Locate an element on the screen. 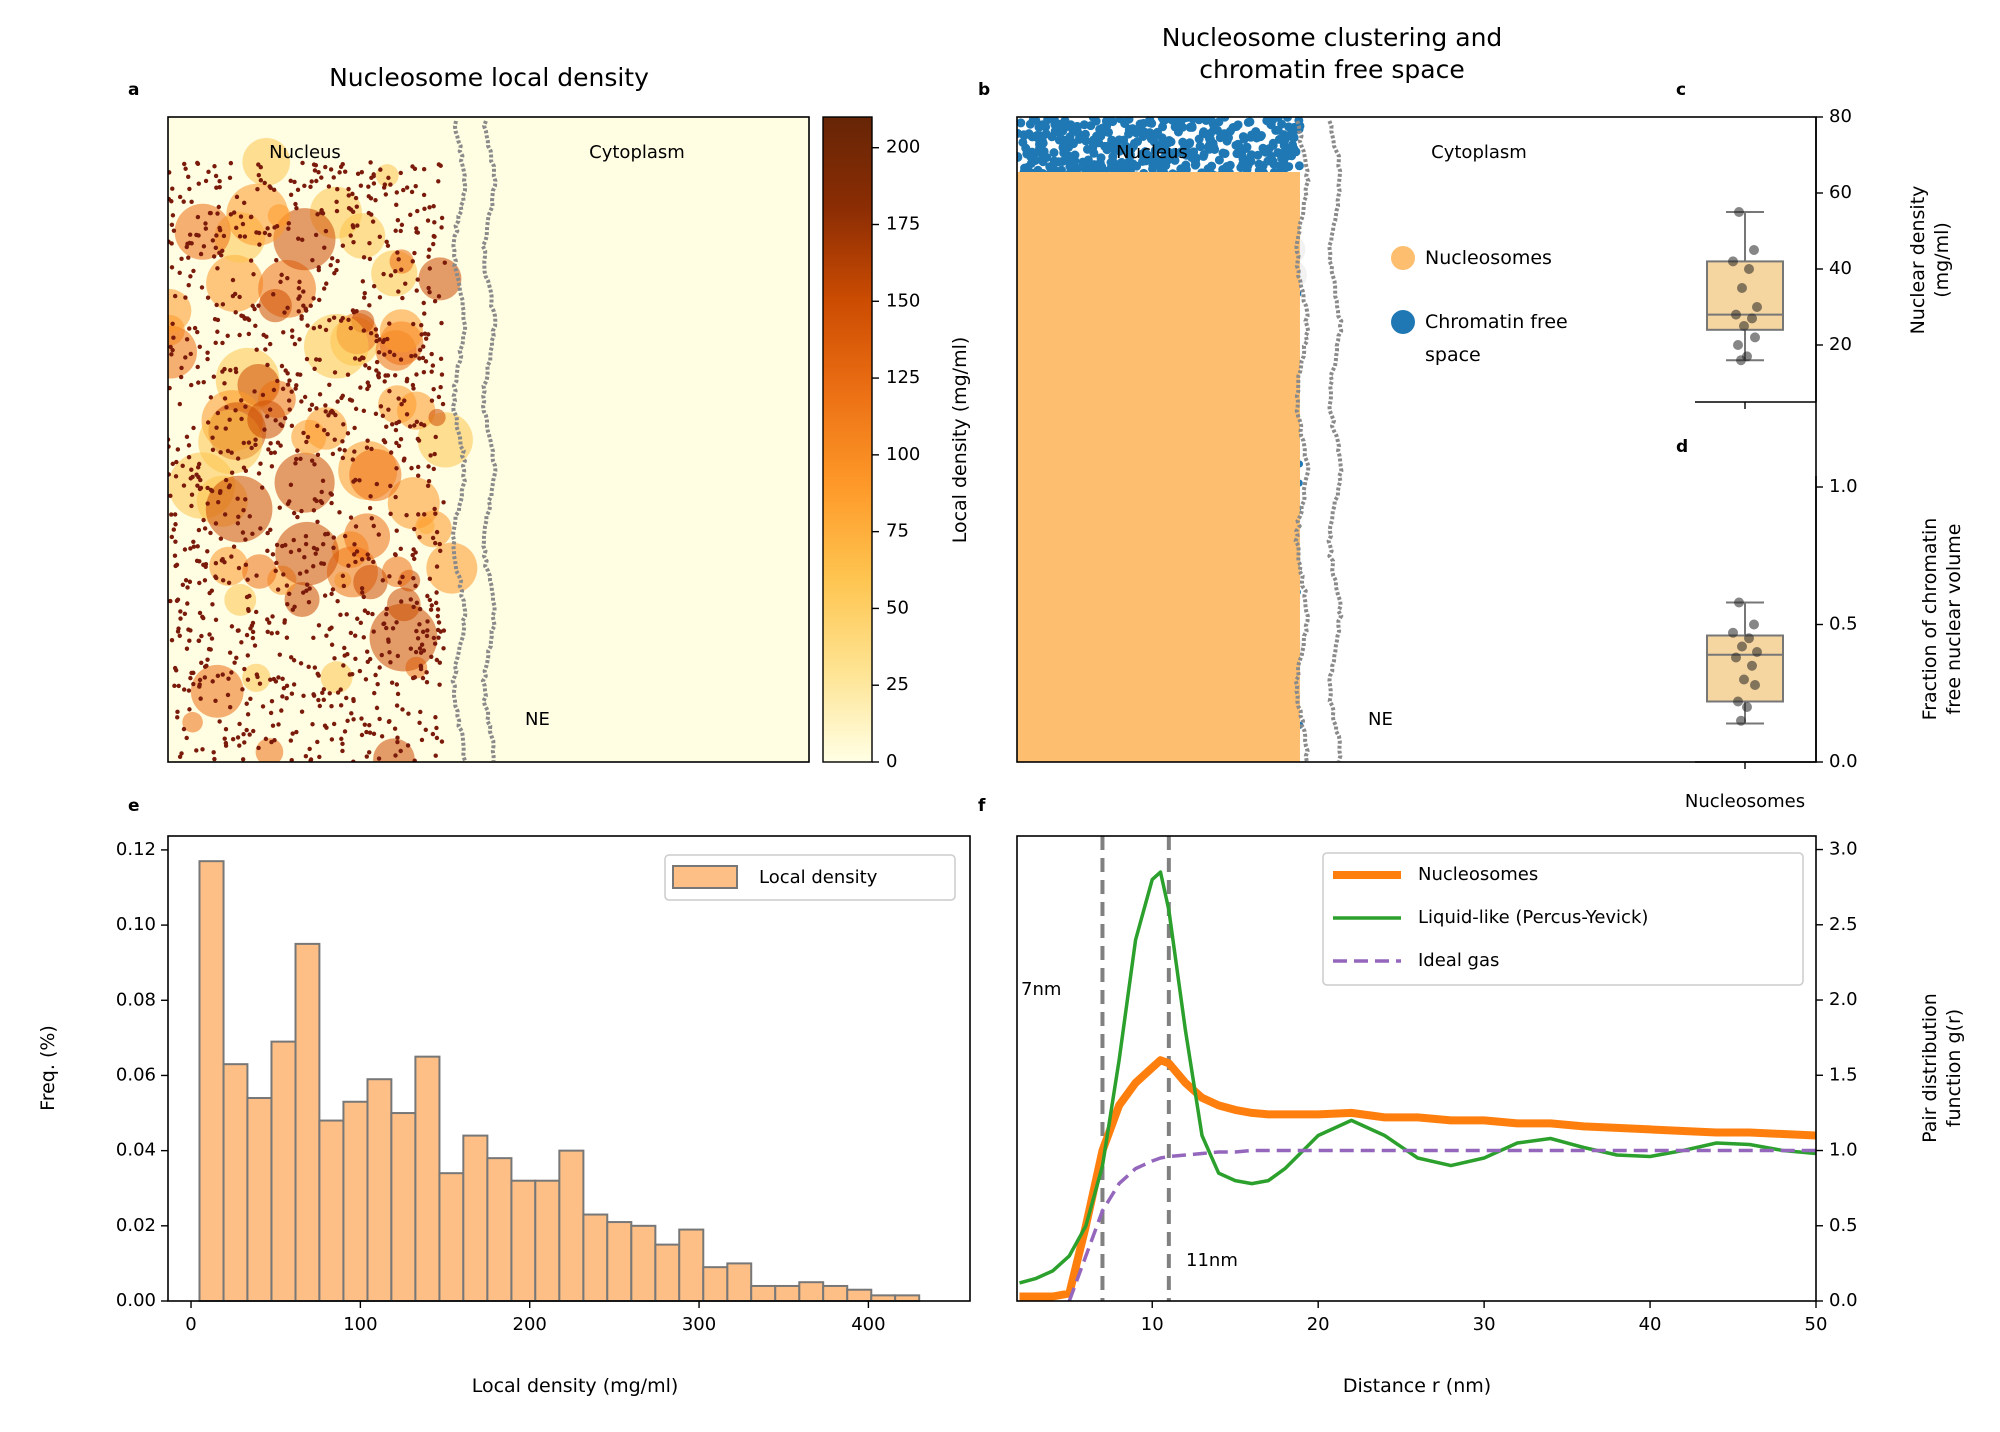  panel-letter: c is located at coordinates (1681, 90).